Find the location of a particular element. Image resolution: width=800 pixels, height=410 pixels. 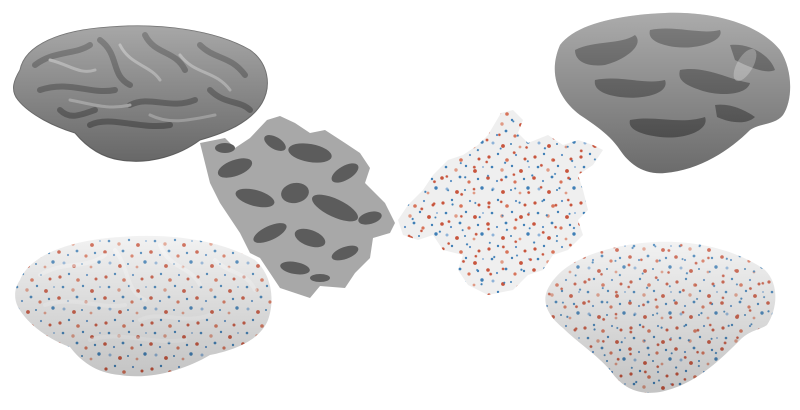

inflated-noise-svg is located at coordinates (660, 317).